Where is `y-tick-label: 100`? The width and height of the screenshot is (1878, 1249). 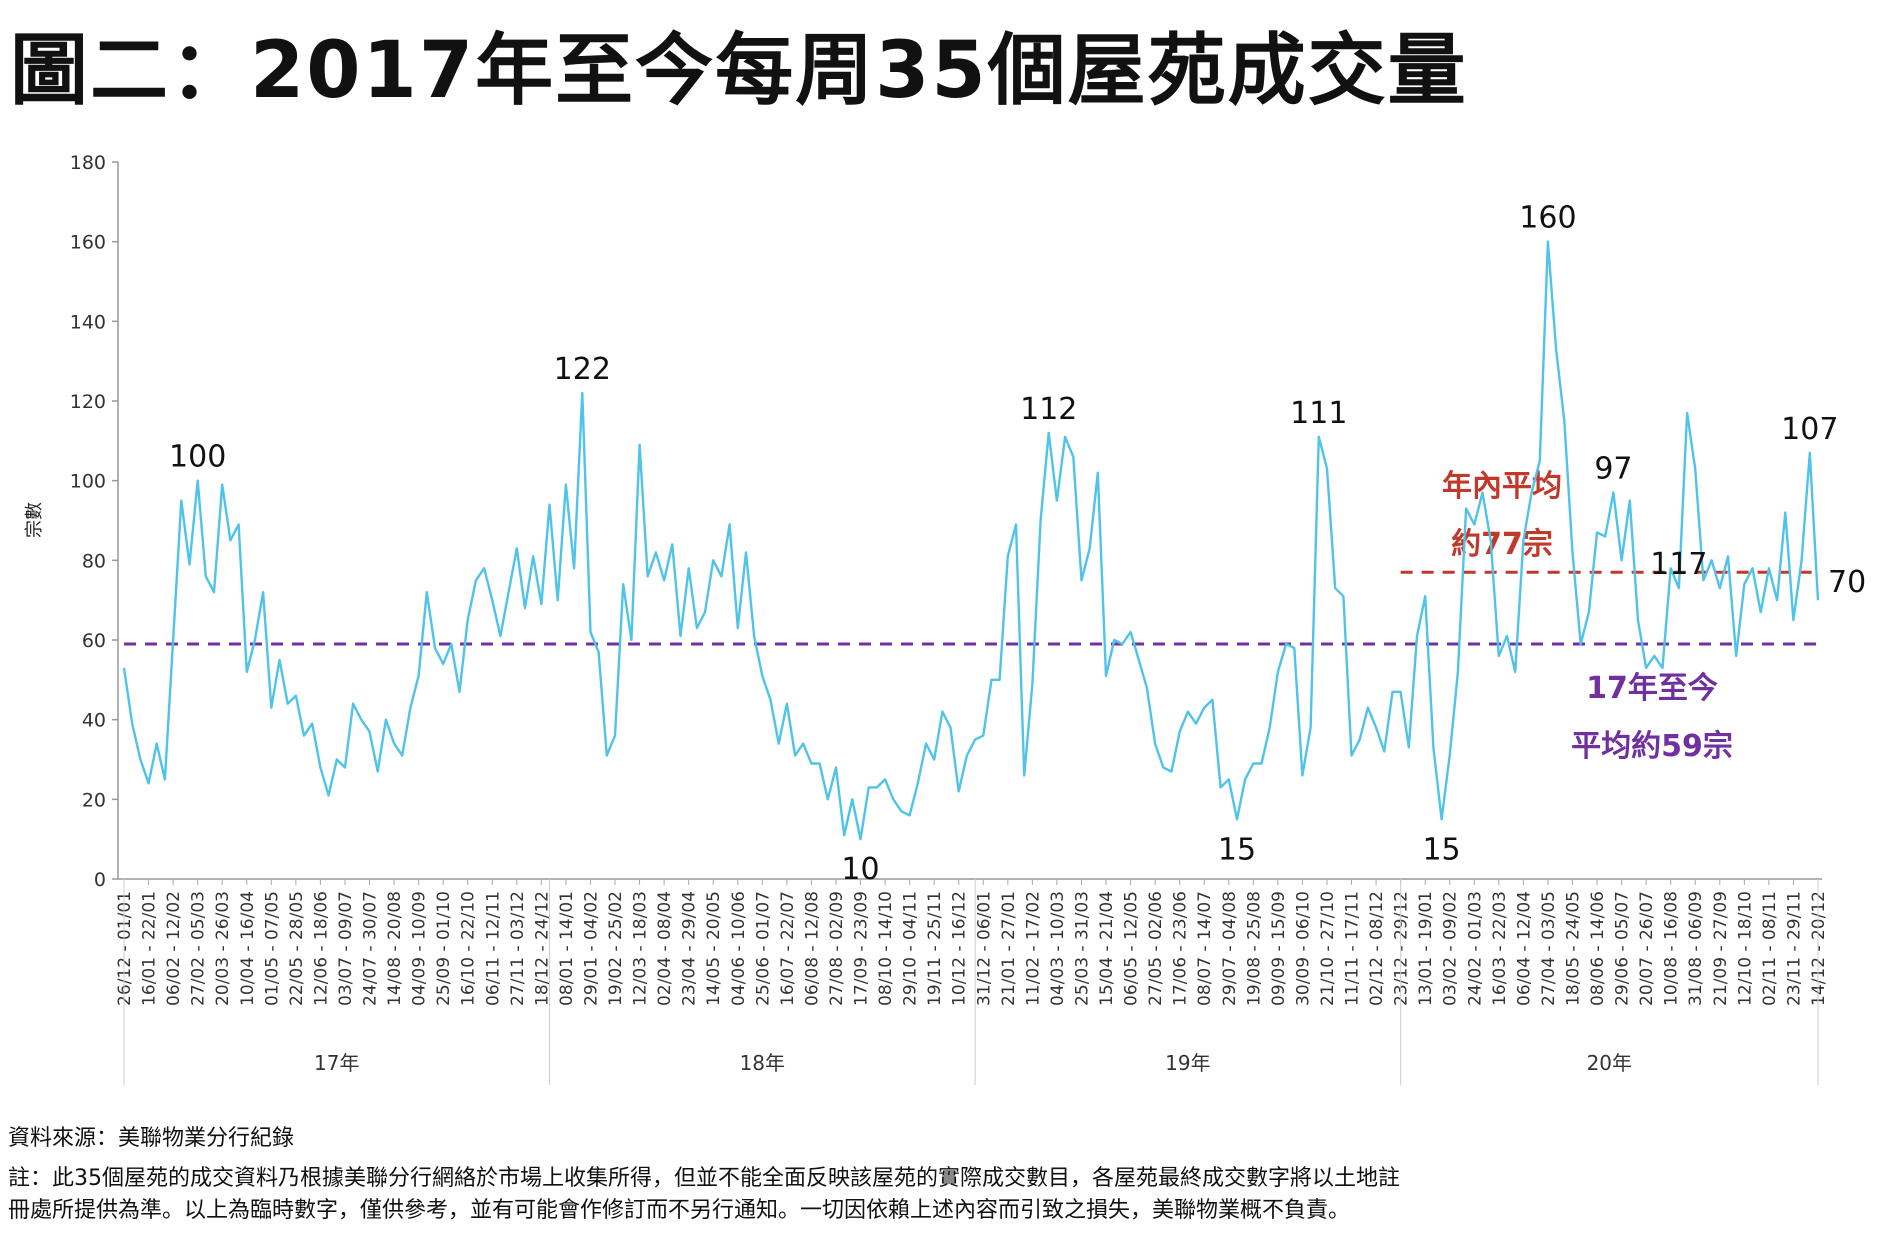
y-tick-label: 100 is located at coordinates (88, 482).